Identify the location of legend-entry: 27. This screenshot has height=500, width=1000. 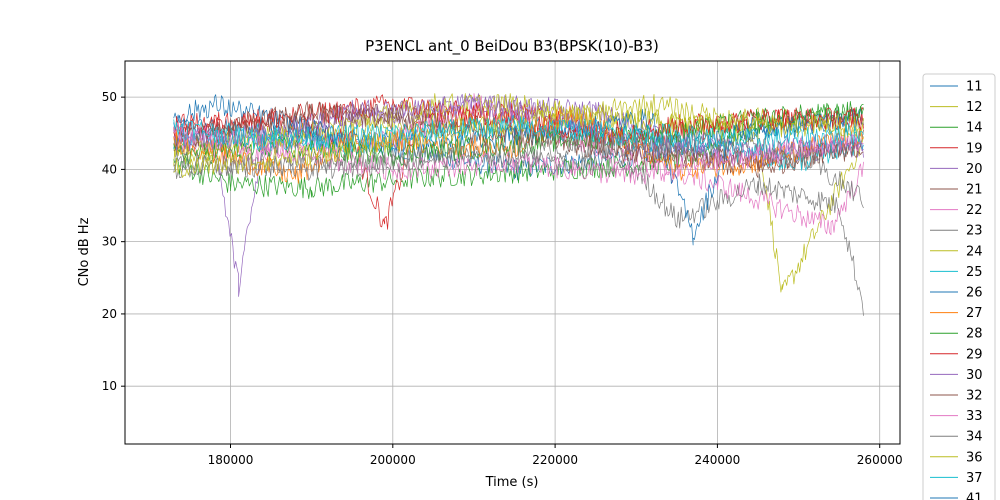
(974, 313).